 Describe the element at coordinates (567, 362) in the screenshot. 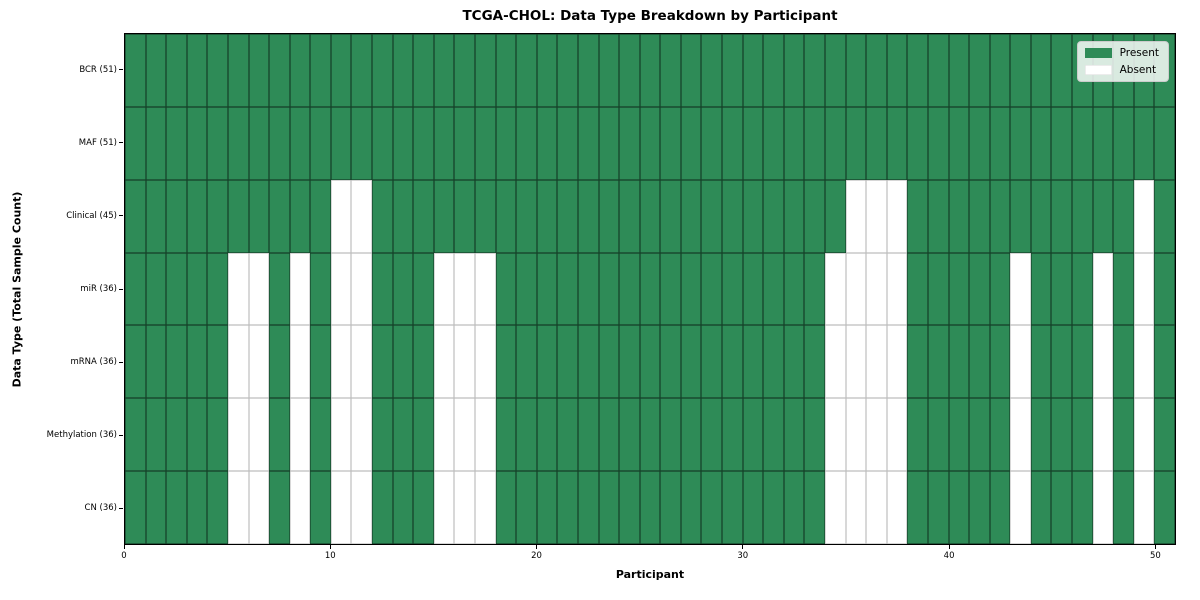

I see `cell-mRNA-p21-present` at that location.